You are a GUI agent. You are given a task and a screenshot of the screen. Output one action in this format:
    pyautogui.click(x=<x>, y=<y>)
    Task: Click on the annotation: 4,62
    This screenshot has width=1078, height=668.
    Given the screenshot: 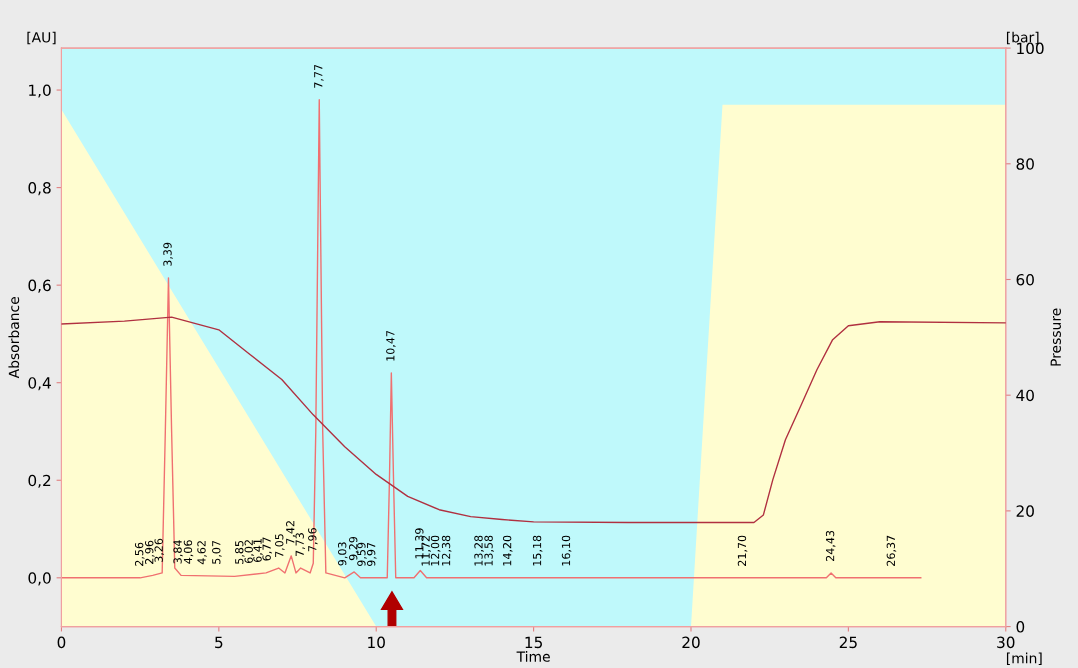 What is the action you would take?
    pyautogui.click(x=202, y=553)
    